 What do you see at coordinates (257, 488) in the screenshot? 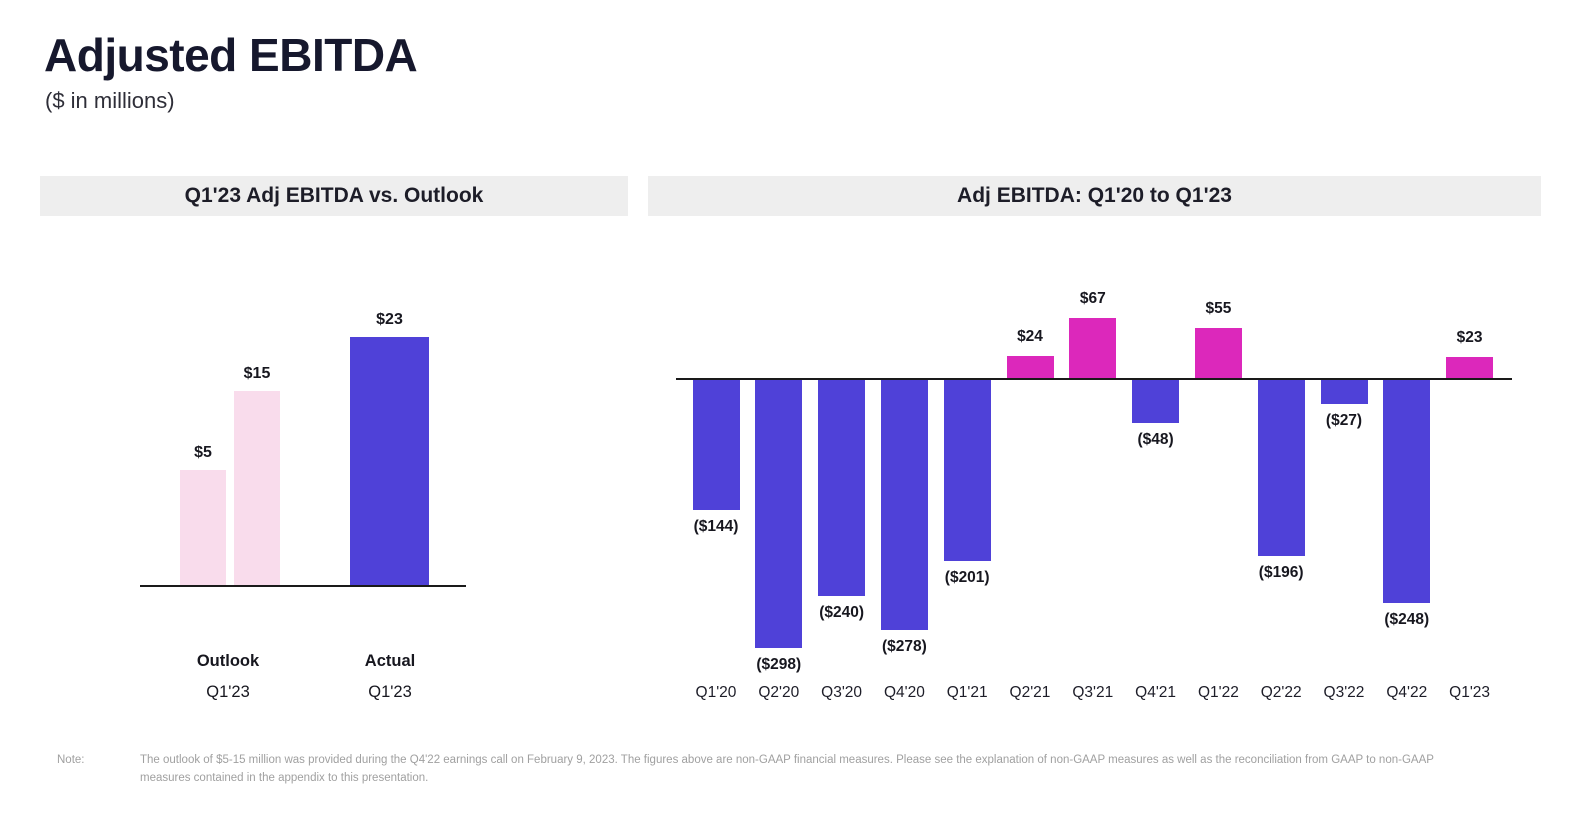
I see `left-bar-outlook-high` at bounding box center [257, 488].